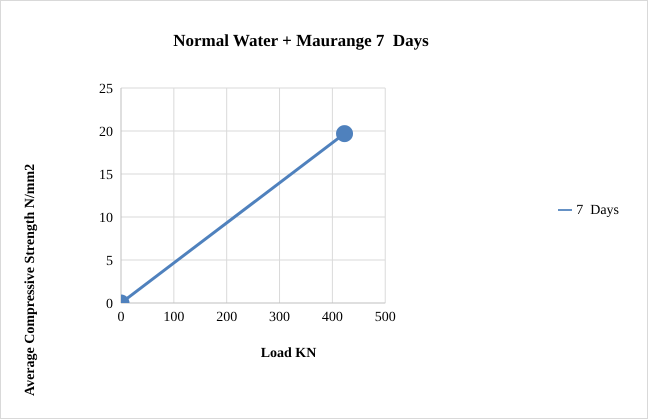  Describe the element at coordinates (106, 132) in the screenshot. I see `y-tick-label: 20` at that location.